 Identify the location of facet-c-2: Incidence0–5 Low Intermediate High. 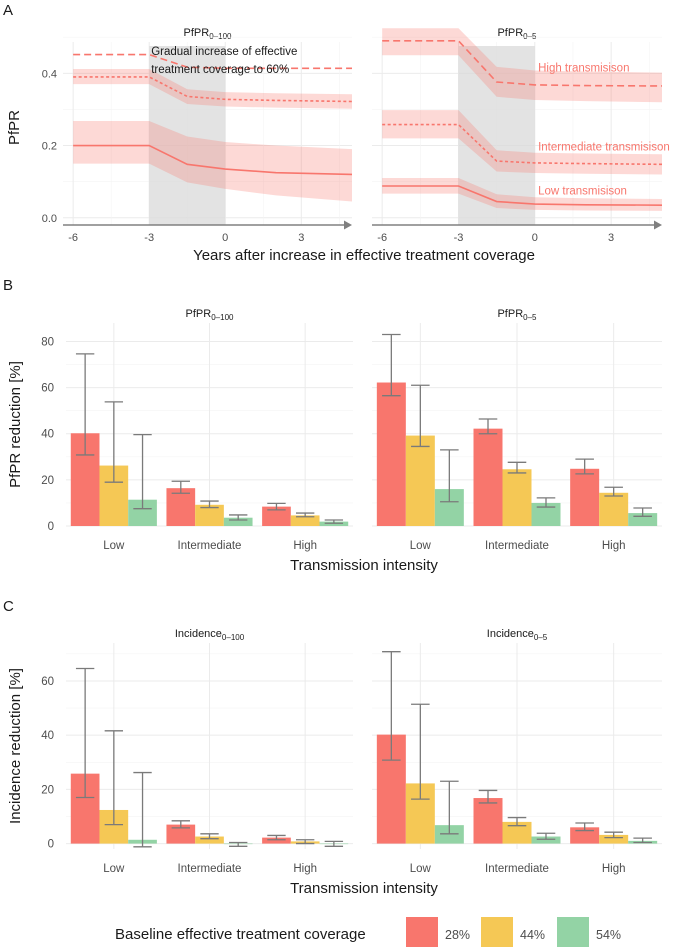
(517, 751).